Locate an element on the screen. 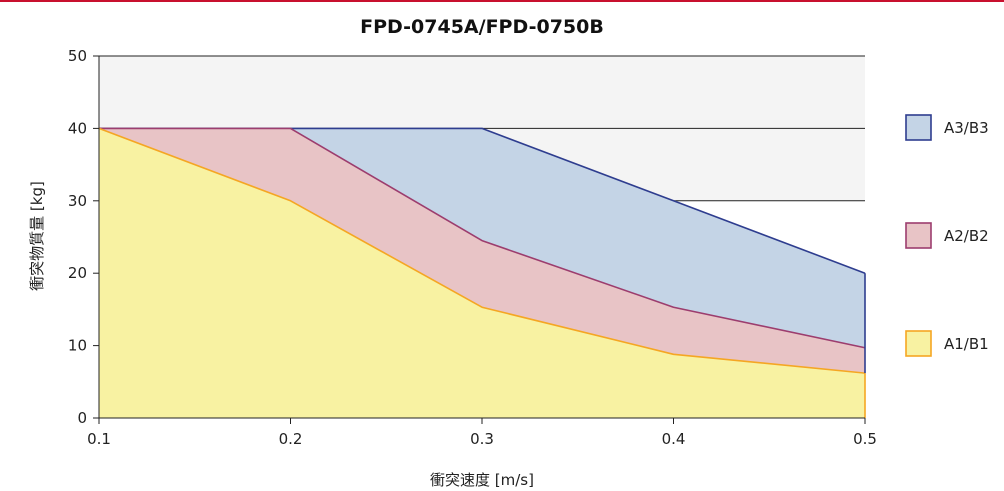  legend-label-a2-b2: A2/B2 is located at coordinates (966, 236).